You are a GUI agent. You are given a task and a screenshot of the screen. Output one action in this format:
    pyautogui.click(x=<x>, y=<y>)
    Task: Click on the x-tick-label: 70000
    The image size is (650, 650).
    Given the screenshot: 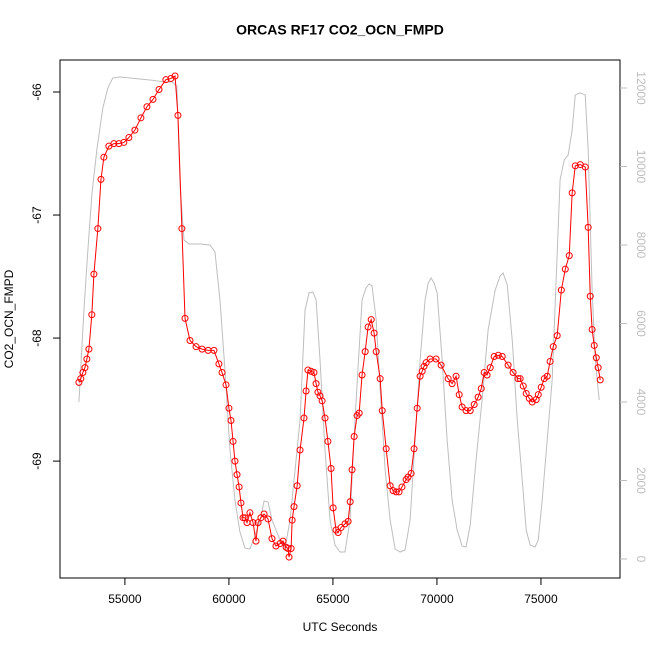 What is the action you would take?
    pyautogui.click(x=437, y=599)
    